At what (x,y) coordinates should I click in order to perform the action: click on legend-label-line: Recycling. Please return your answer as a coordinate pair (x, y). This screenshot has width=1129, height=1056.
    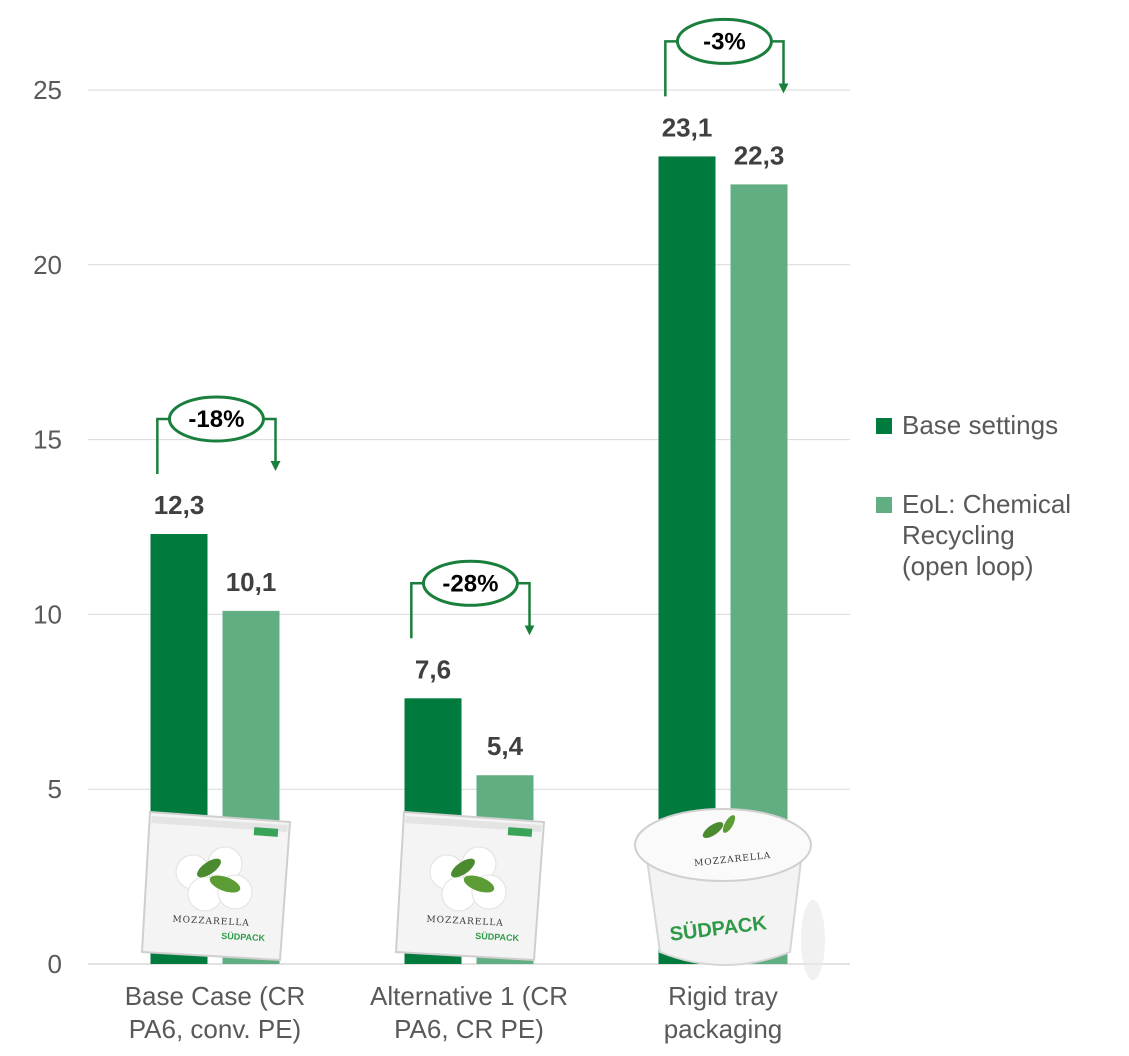
    Looking at the image, I should click on (958, 535).